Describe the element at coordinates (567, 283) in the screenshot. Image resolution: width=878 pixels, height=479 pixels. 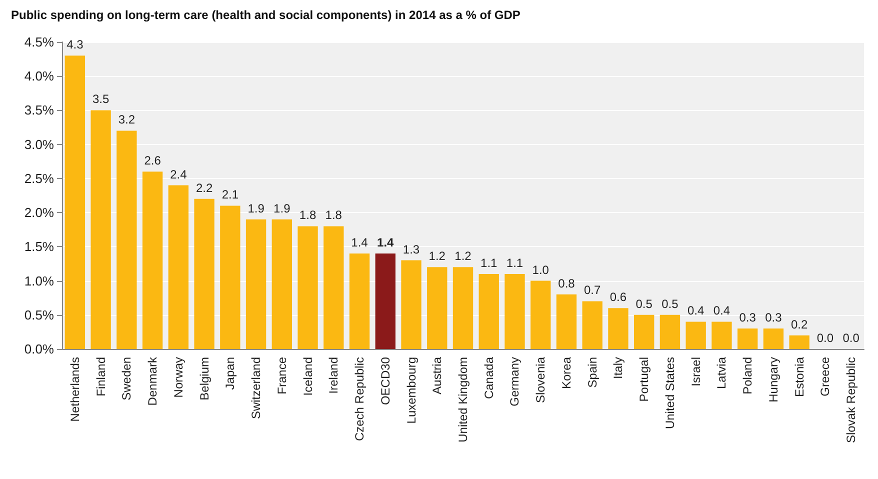
I see `data-label: 0.8` at that location.